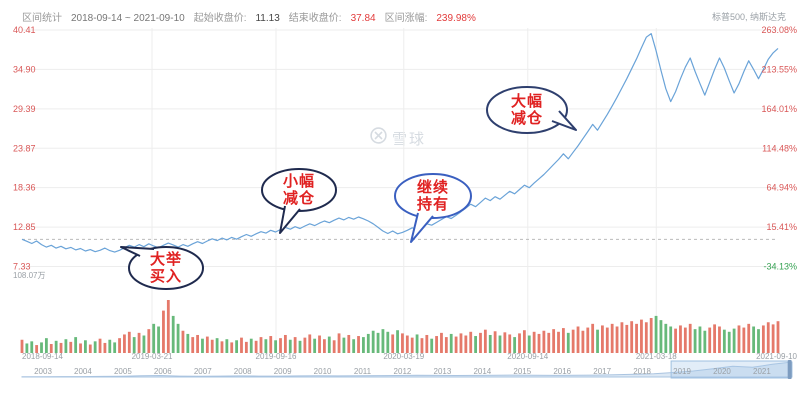 This screenshot has width=800, height=401. Describe the element at coordinates (29, 275) in the screenshot. I see `volume-axis-label: 108.07万` at that location.